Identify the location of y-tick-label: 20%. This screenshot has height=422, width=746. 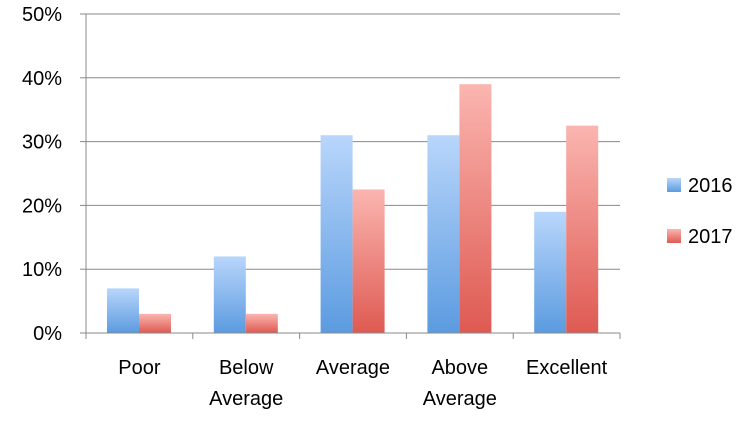
(42, 206).